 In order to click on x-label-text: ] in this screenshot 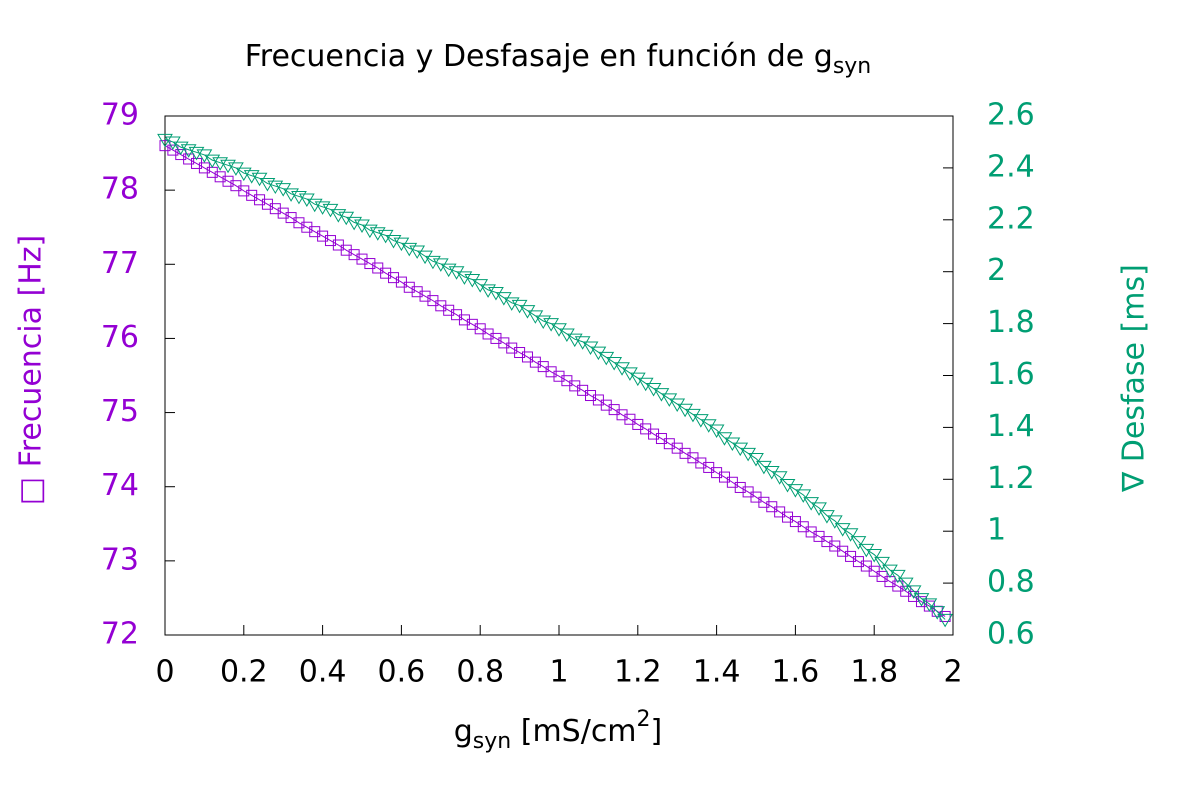, I will do `click(657, 731)`.